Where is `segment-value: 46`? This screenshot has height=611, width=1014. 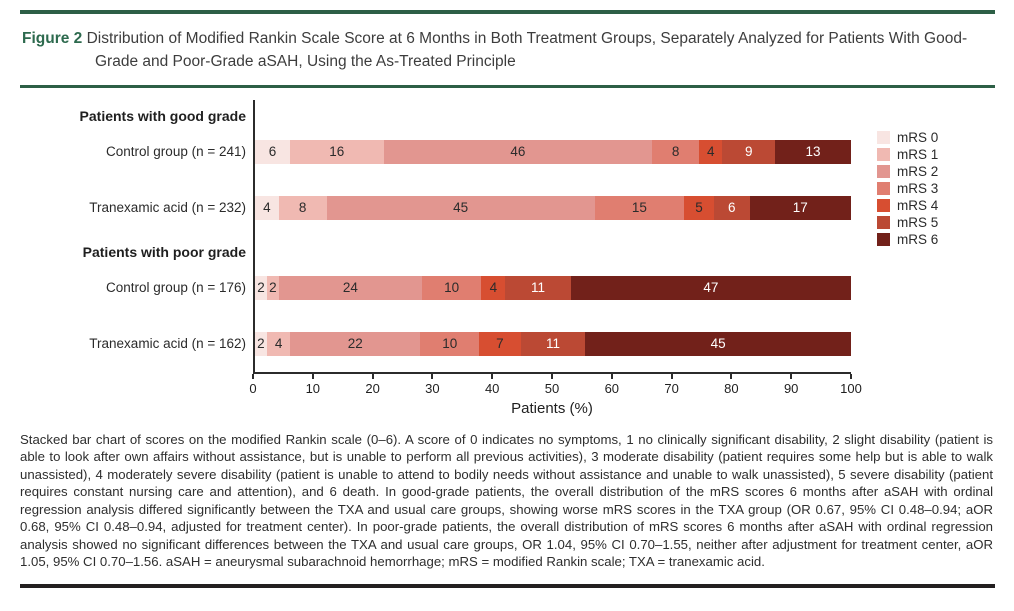 segment-value: 46 is located at coordinates (518, 151).